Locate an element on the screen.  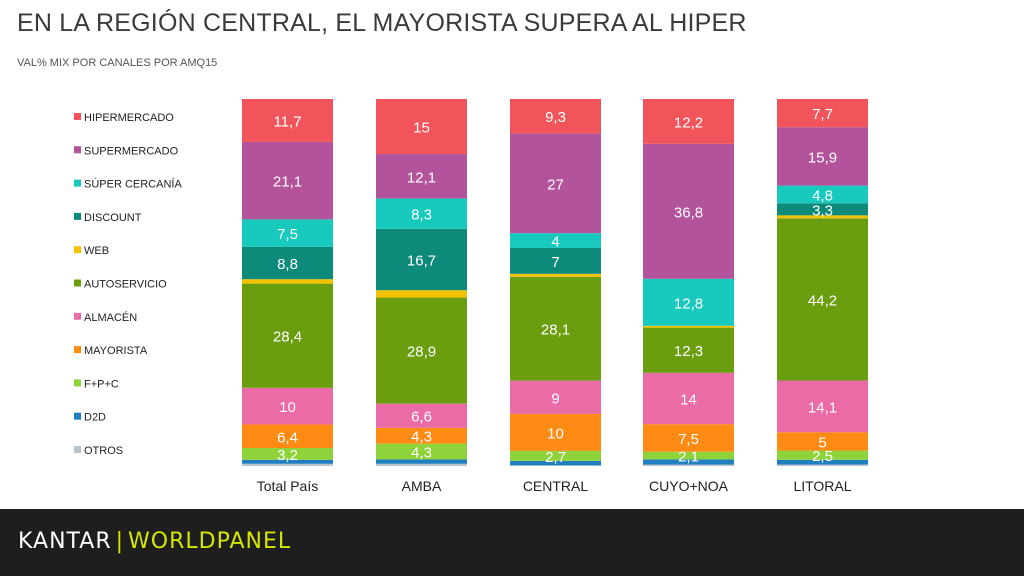
data-label-supermercado-total-pais: 21,1 is located at coordinates (287, 182).